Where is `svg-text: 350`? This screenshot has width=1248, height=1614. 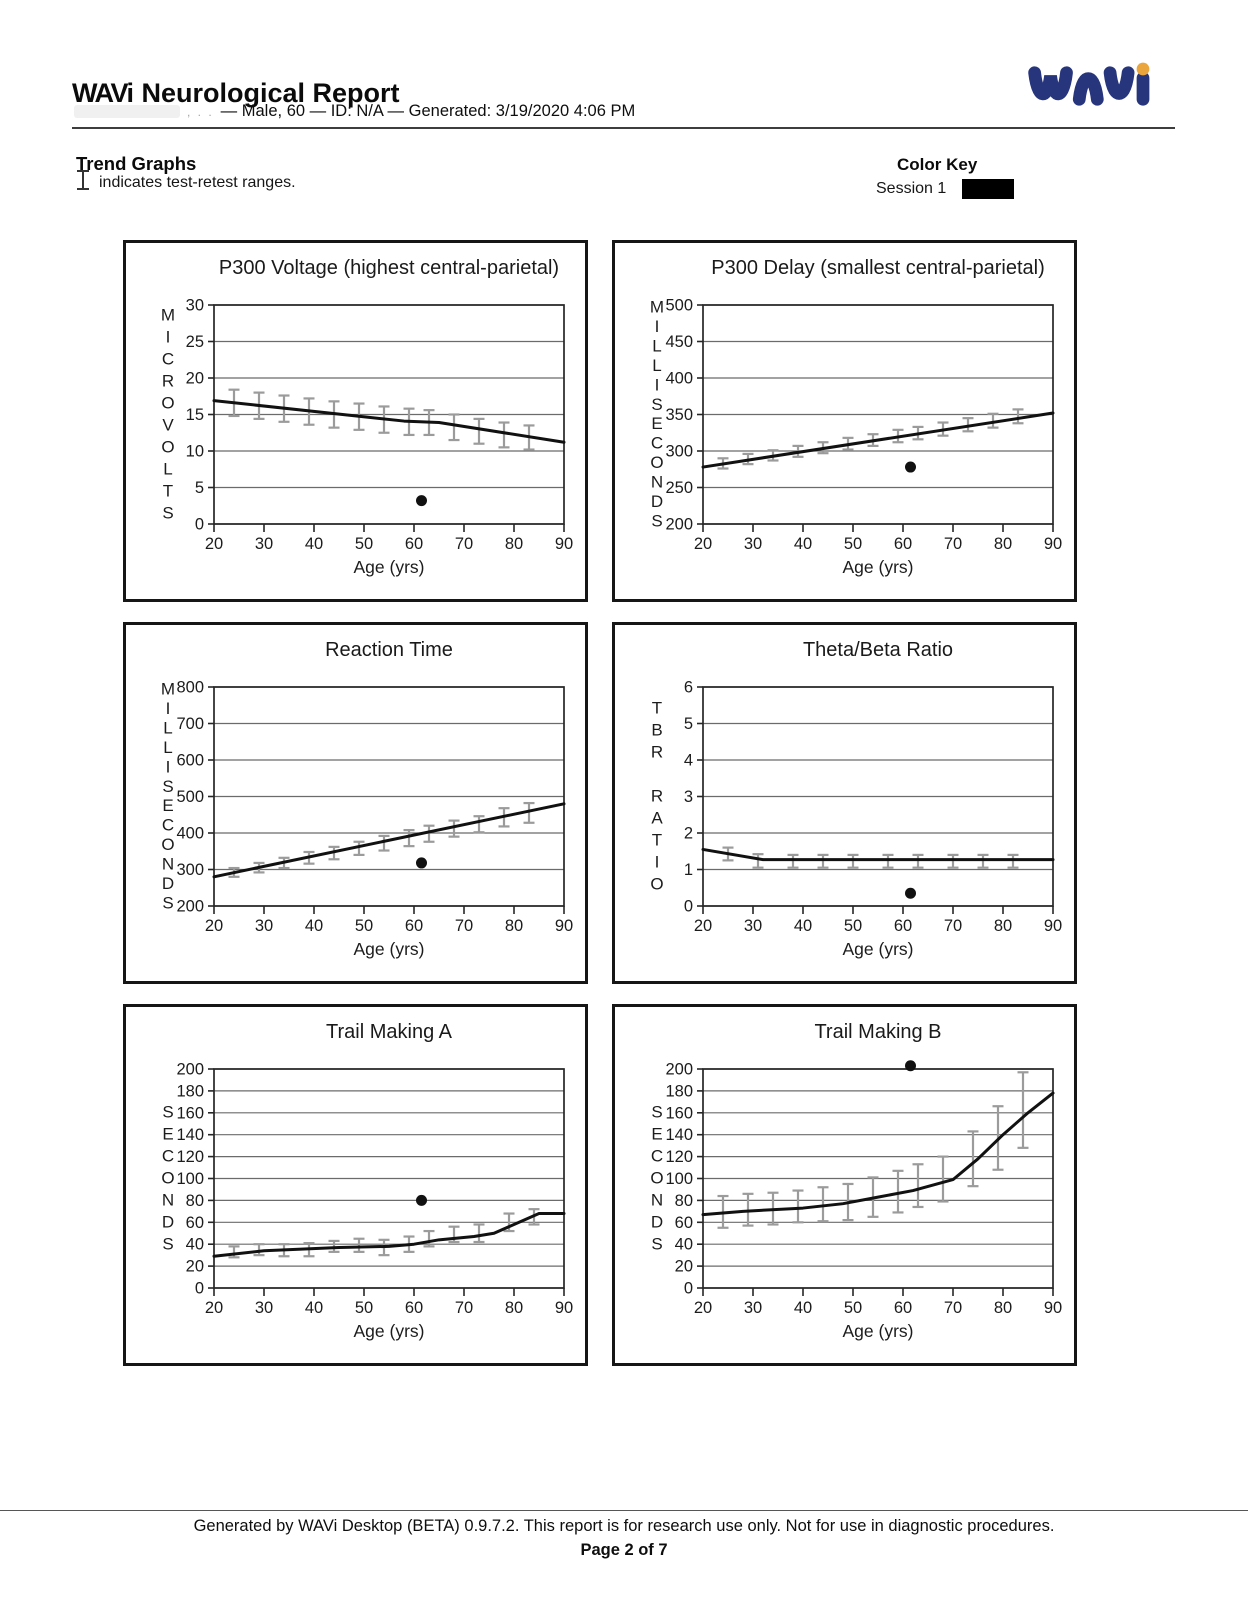 svg-text: 350 is located at coordinates (679, 415).